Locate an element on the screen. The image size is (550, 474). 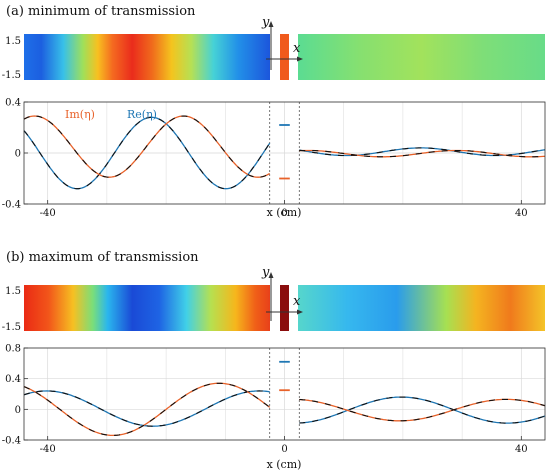
panel-b-colormap: y x 1.5 -1.5 is located at coordinates (273, 299).